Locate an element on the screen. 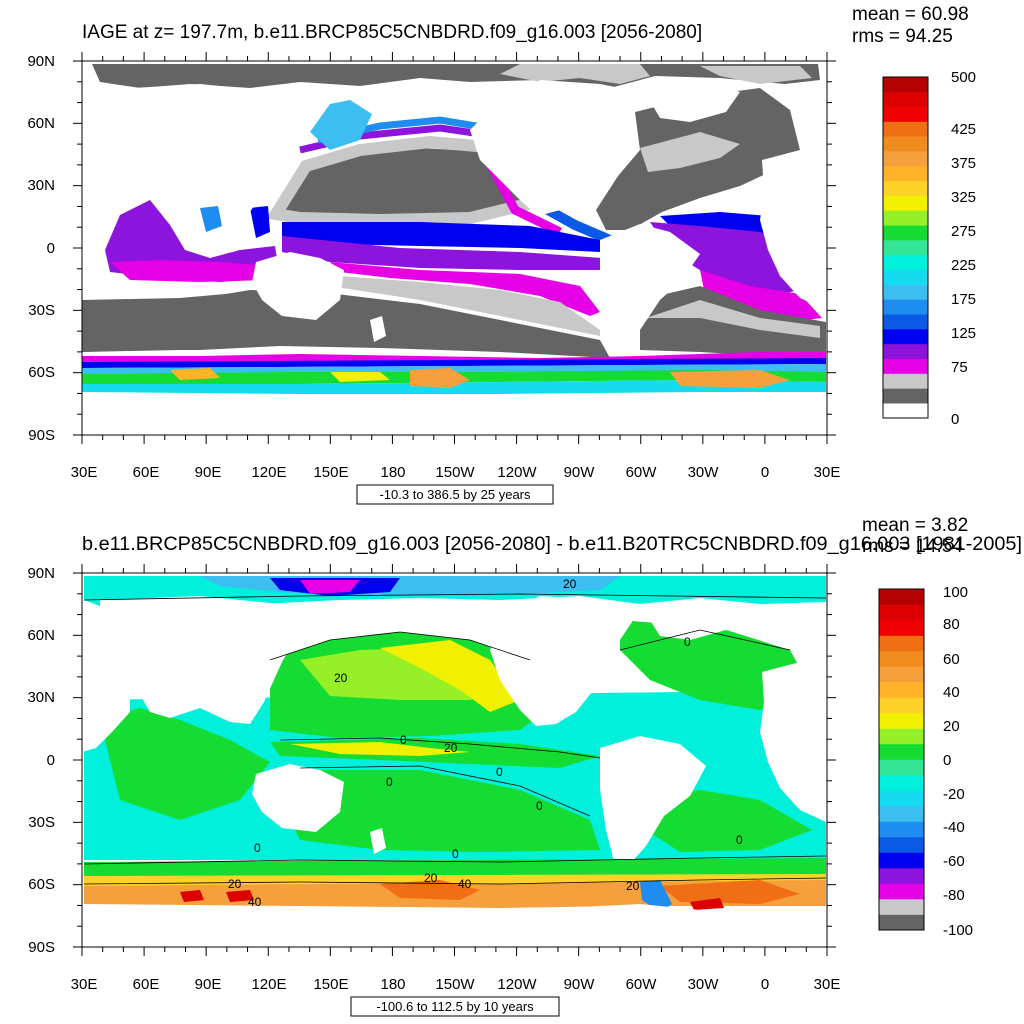 The image size is (1024, 1024). map1-indian-magenta is located at coordinates (190, 271).